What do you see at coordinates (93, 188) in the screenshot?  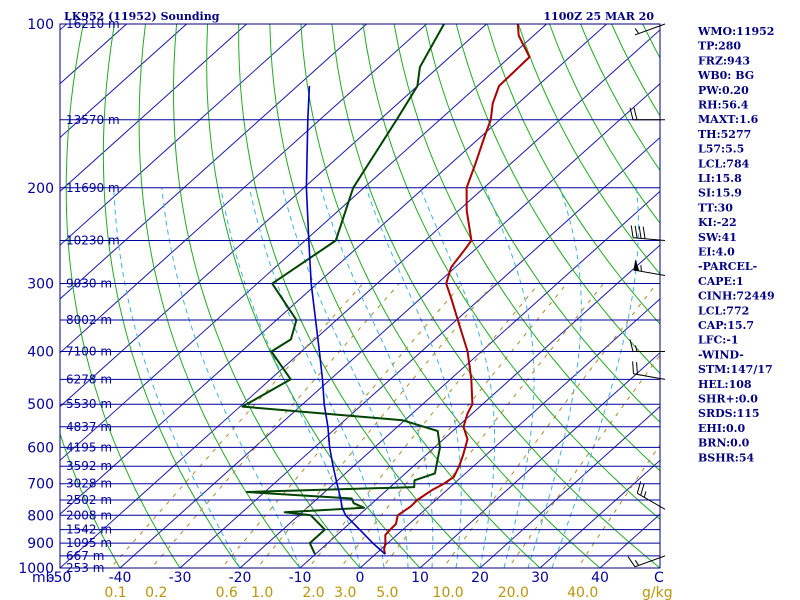 I see `height-label: 11690 m` at bounding box center [93, 188].